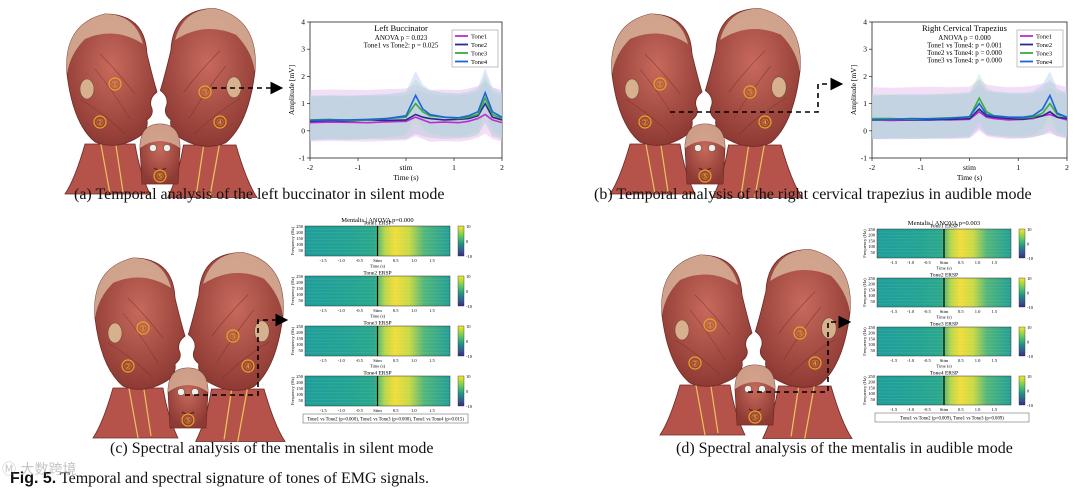  What do you see at coordinates (911, 360) in the screenshot?
I see `time-tick-label: -1.0` at bounding box center [911, 360].